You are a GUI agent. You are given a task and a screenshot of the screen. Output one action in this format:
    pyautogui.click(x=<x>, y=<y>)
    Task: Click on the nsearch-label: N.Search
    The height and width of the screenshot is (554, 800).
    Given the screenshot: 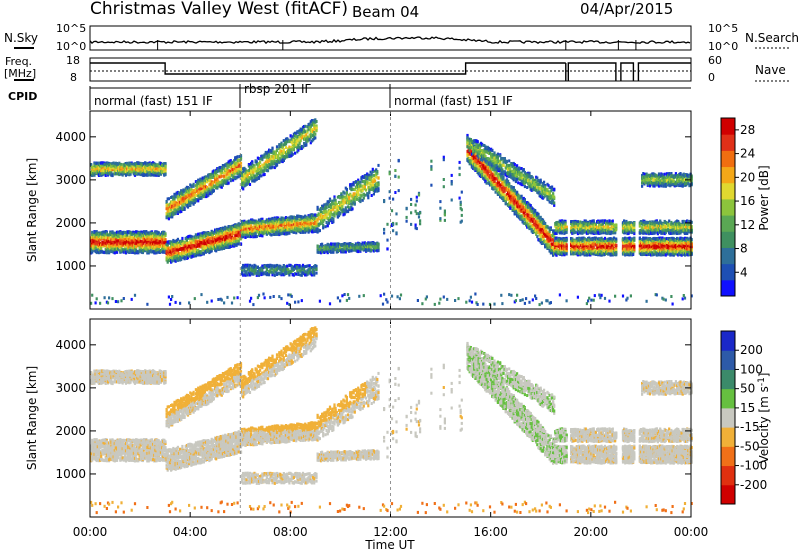 What is the action you would take?
    pyautogui.click(x=772, y=38)
    